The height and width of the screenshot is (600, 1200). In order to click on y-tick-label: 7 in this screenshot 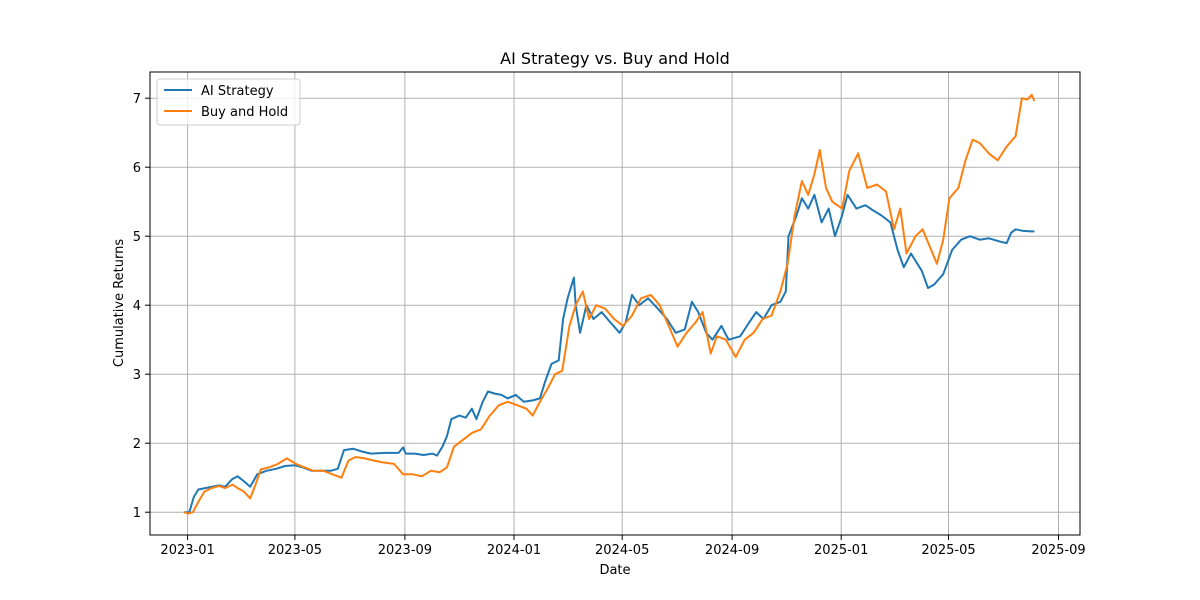, I will do `click(137, 99)`.